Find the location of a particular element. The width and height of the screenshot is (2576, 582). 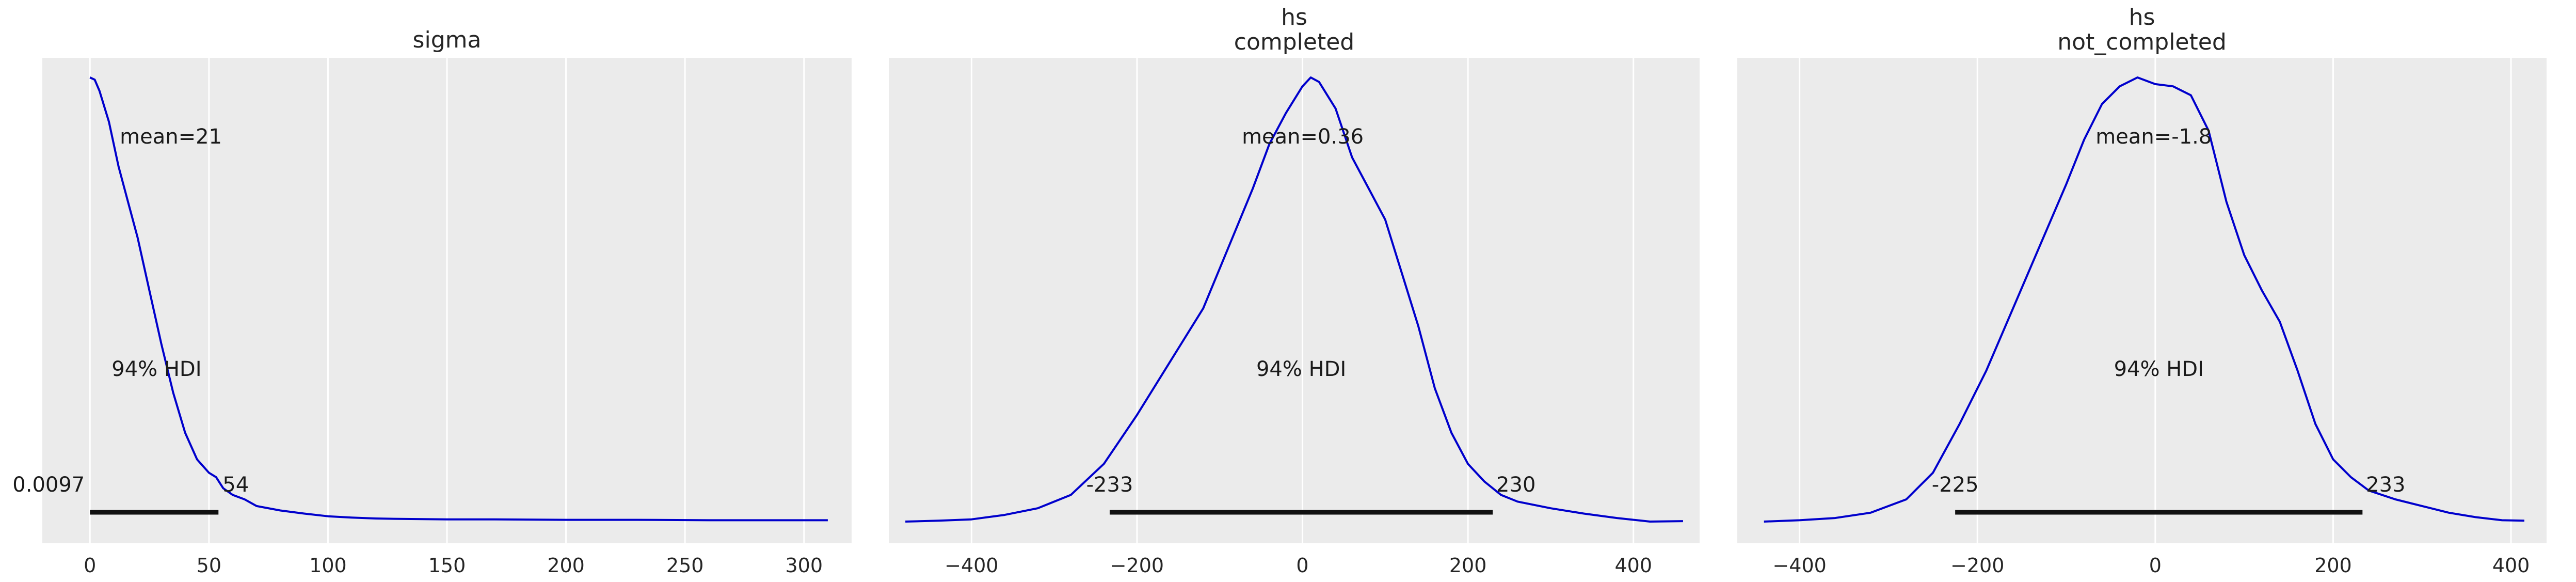

x-tick-label: 50 is located at coordinates (209, 565).